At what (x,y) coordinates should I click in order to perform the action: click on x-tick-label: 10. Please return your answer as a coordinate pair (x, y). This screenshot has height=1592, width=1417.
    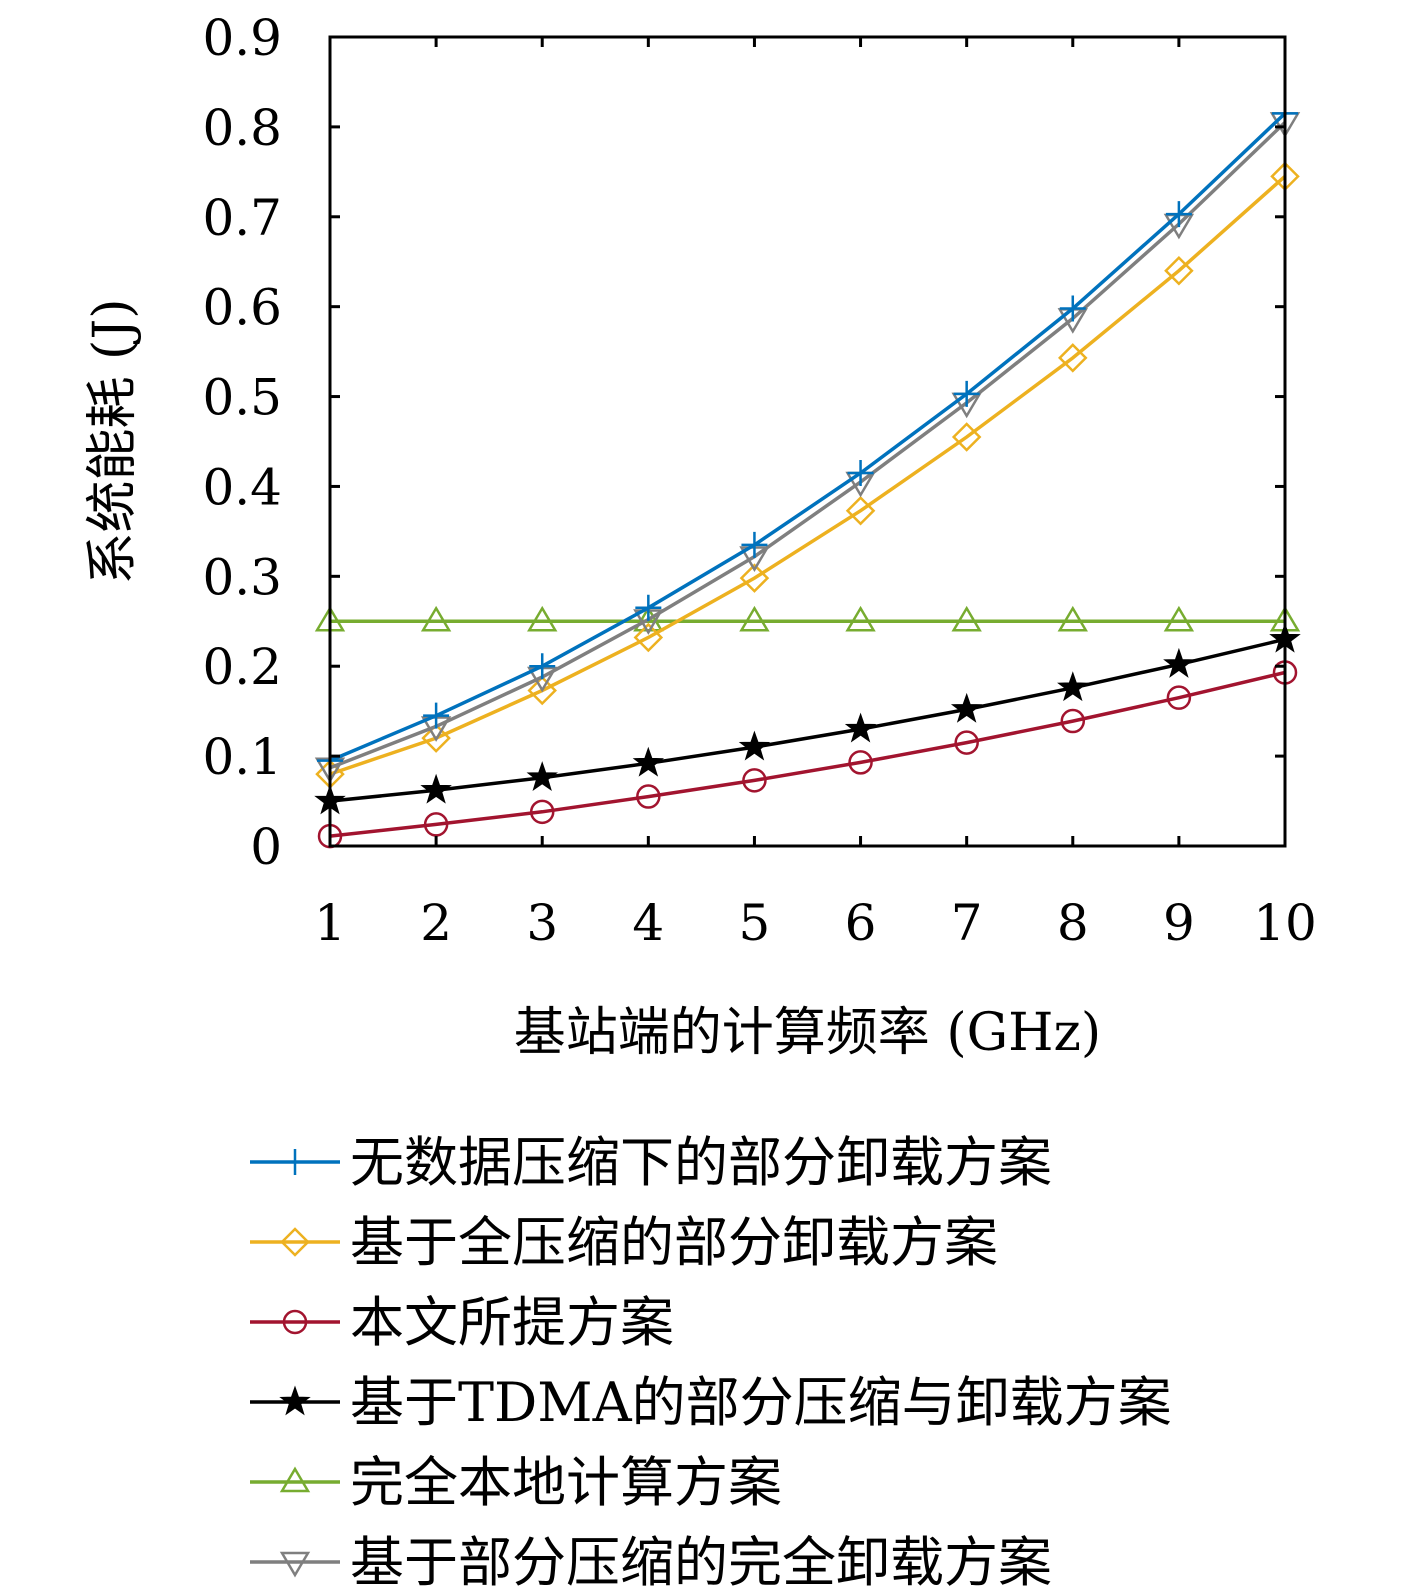
    Looking at the image, I should click on (1285, 923).